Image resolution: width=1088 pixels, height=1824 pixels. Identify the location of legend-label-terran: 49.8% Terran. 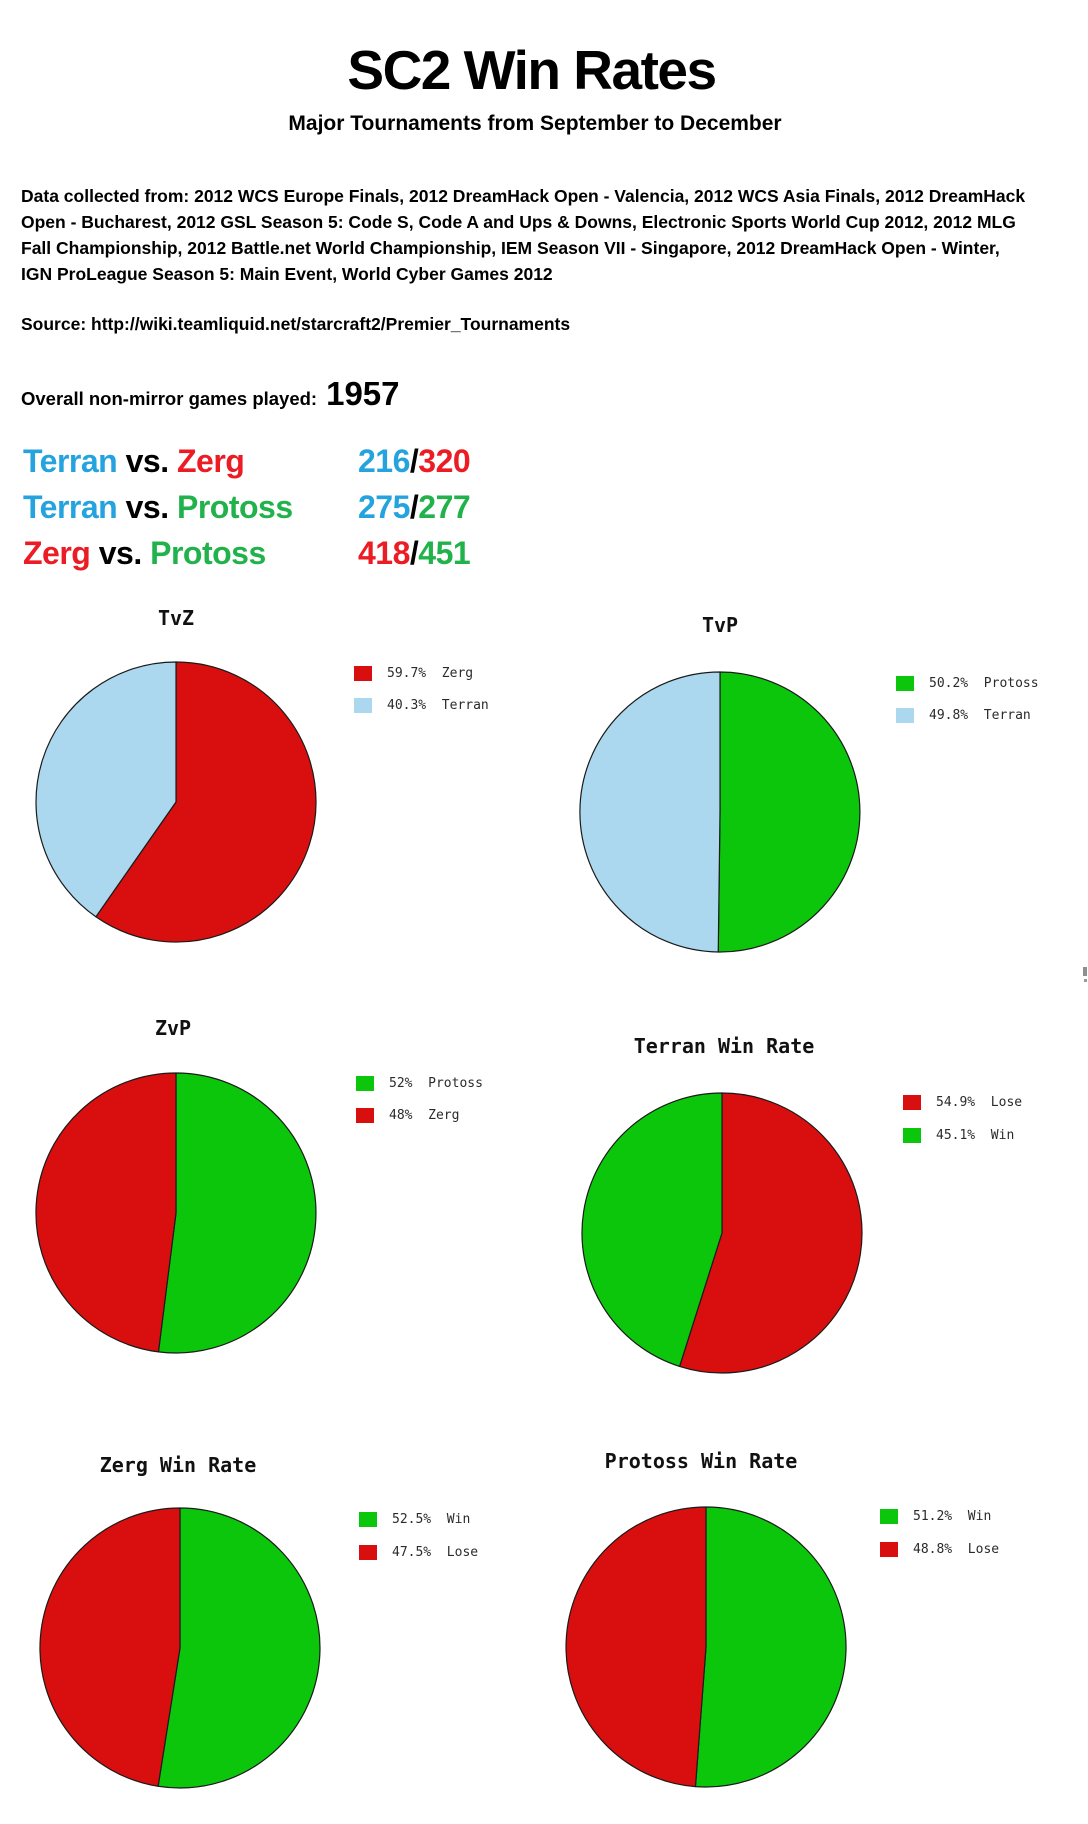
(980, 715).